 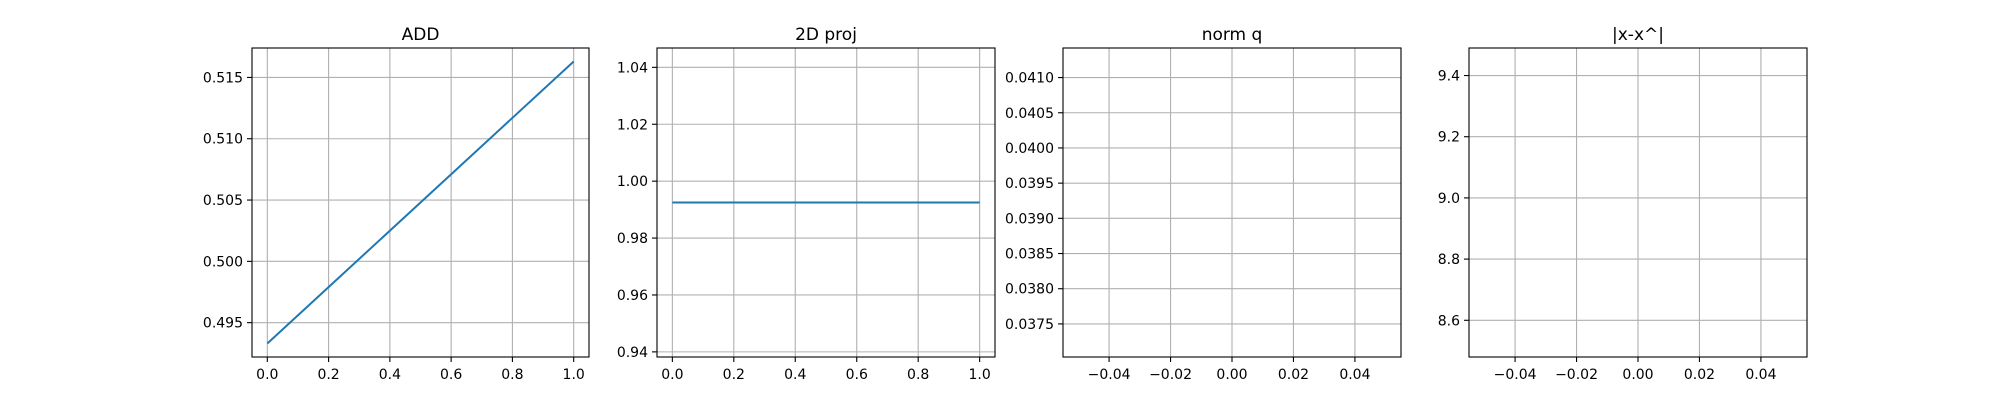 I want to click on y-tick-label: 0.96, so click(x=632, y=296).